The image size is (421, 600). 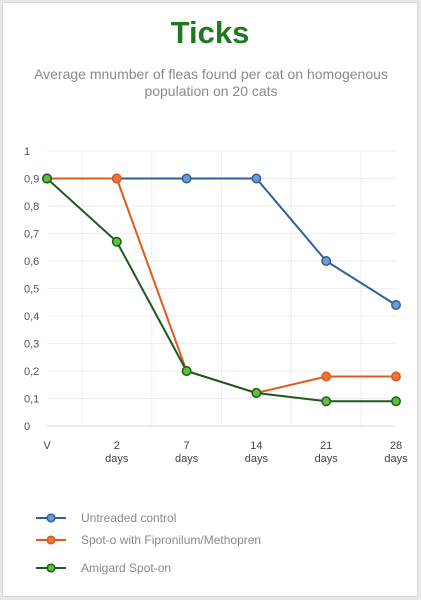 What do you see at coordinates (186, 572) in the screenshot?
I see `legend-item: Amigard Spot-on` at bounding box center [186, 572].